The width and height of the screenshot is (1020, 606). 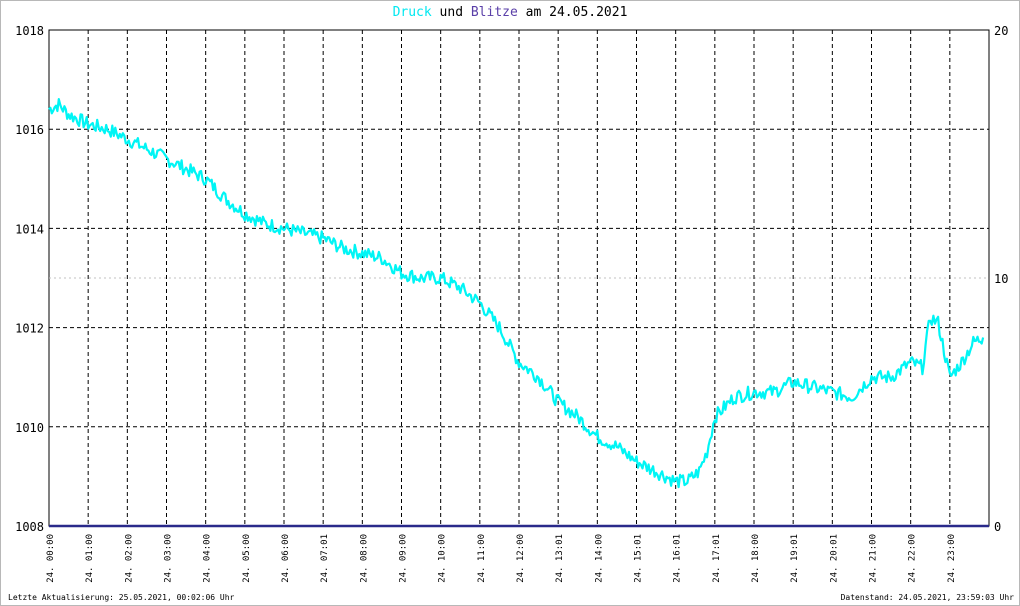 What do you see at coordinates (482, 558) in the screenshot?
I see `x-tick-label: 24. 11:00` at bounding box center [482, 558].